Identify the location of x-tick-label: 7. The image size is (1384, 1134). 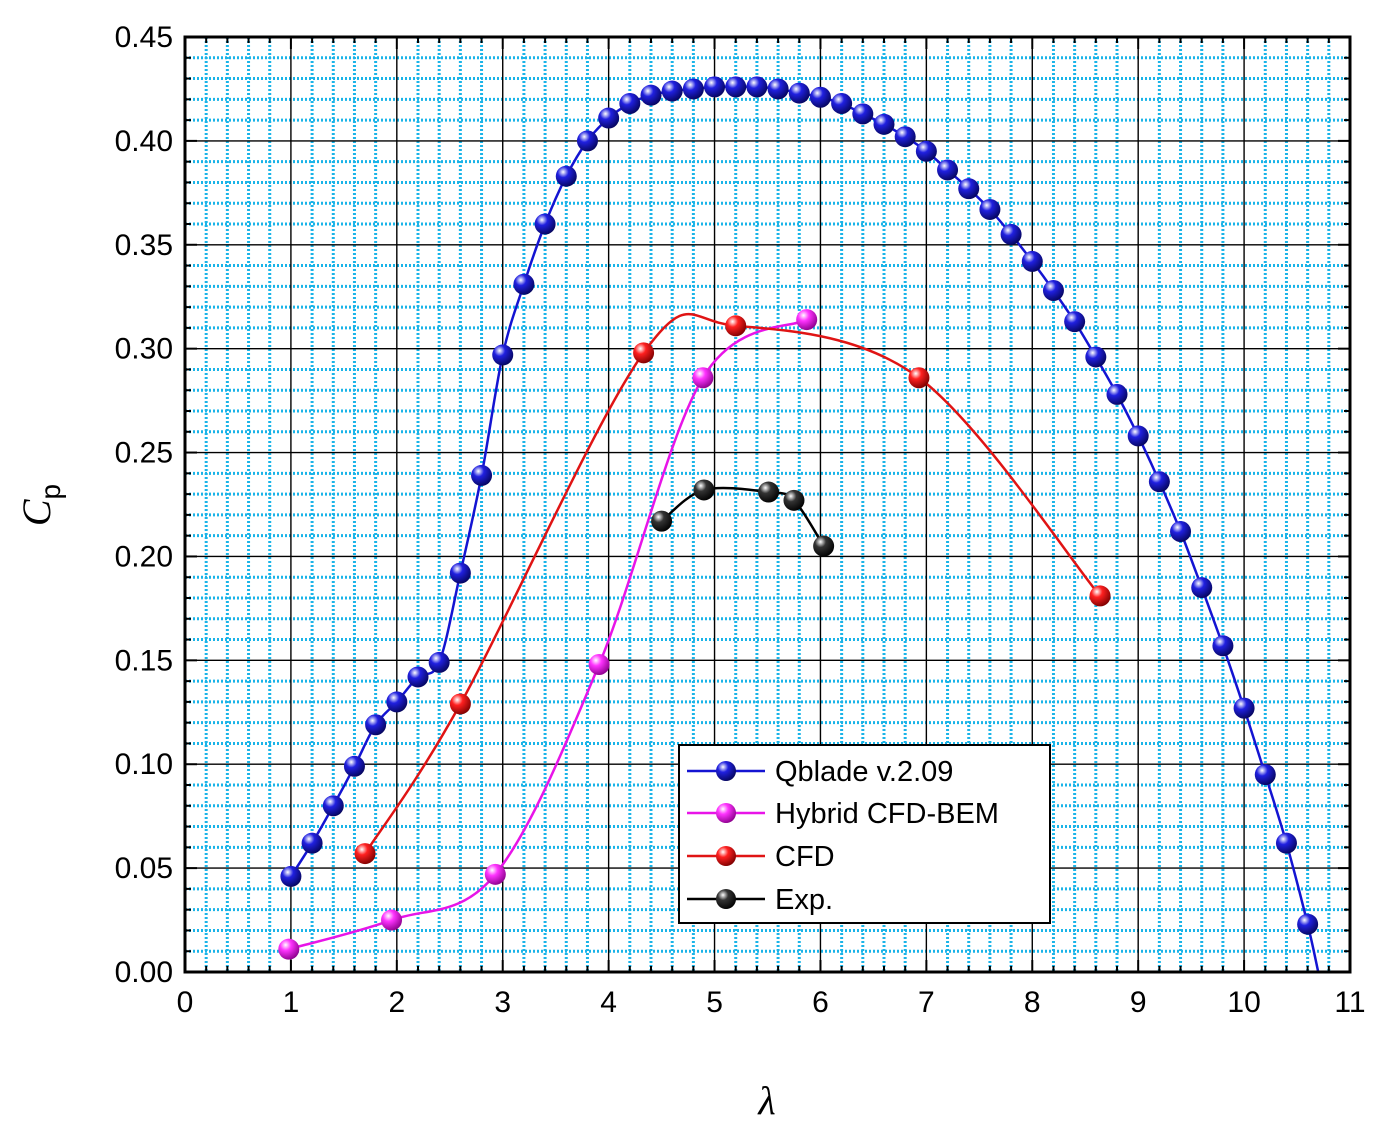
(926, 1002).